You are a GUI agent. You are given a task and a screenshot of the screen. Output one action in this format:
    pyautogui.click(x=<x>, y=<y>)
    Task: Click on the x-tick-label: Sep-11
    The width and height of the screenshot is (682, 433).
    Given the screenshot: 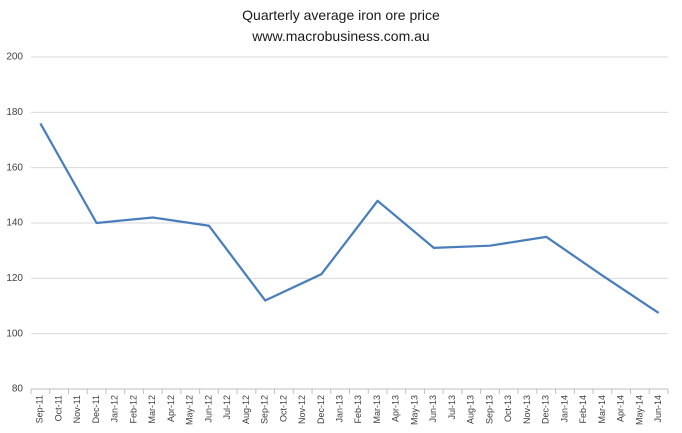 What is the action you would take?
    pyautogui.click(x=40, y=409)
    